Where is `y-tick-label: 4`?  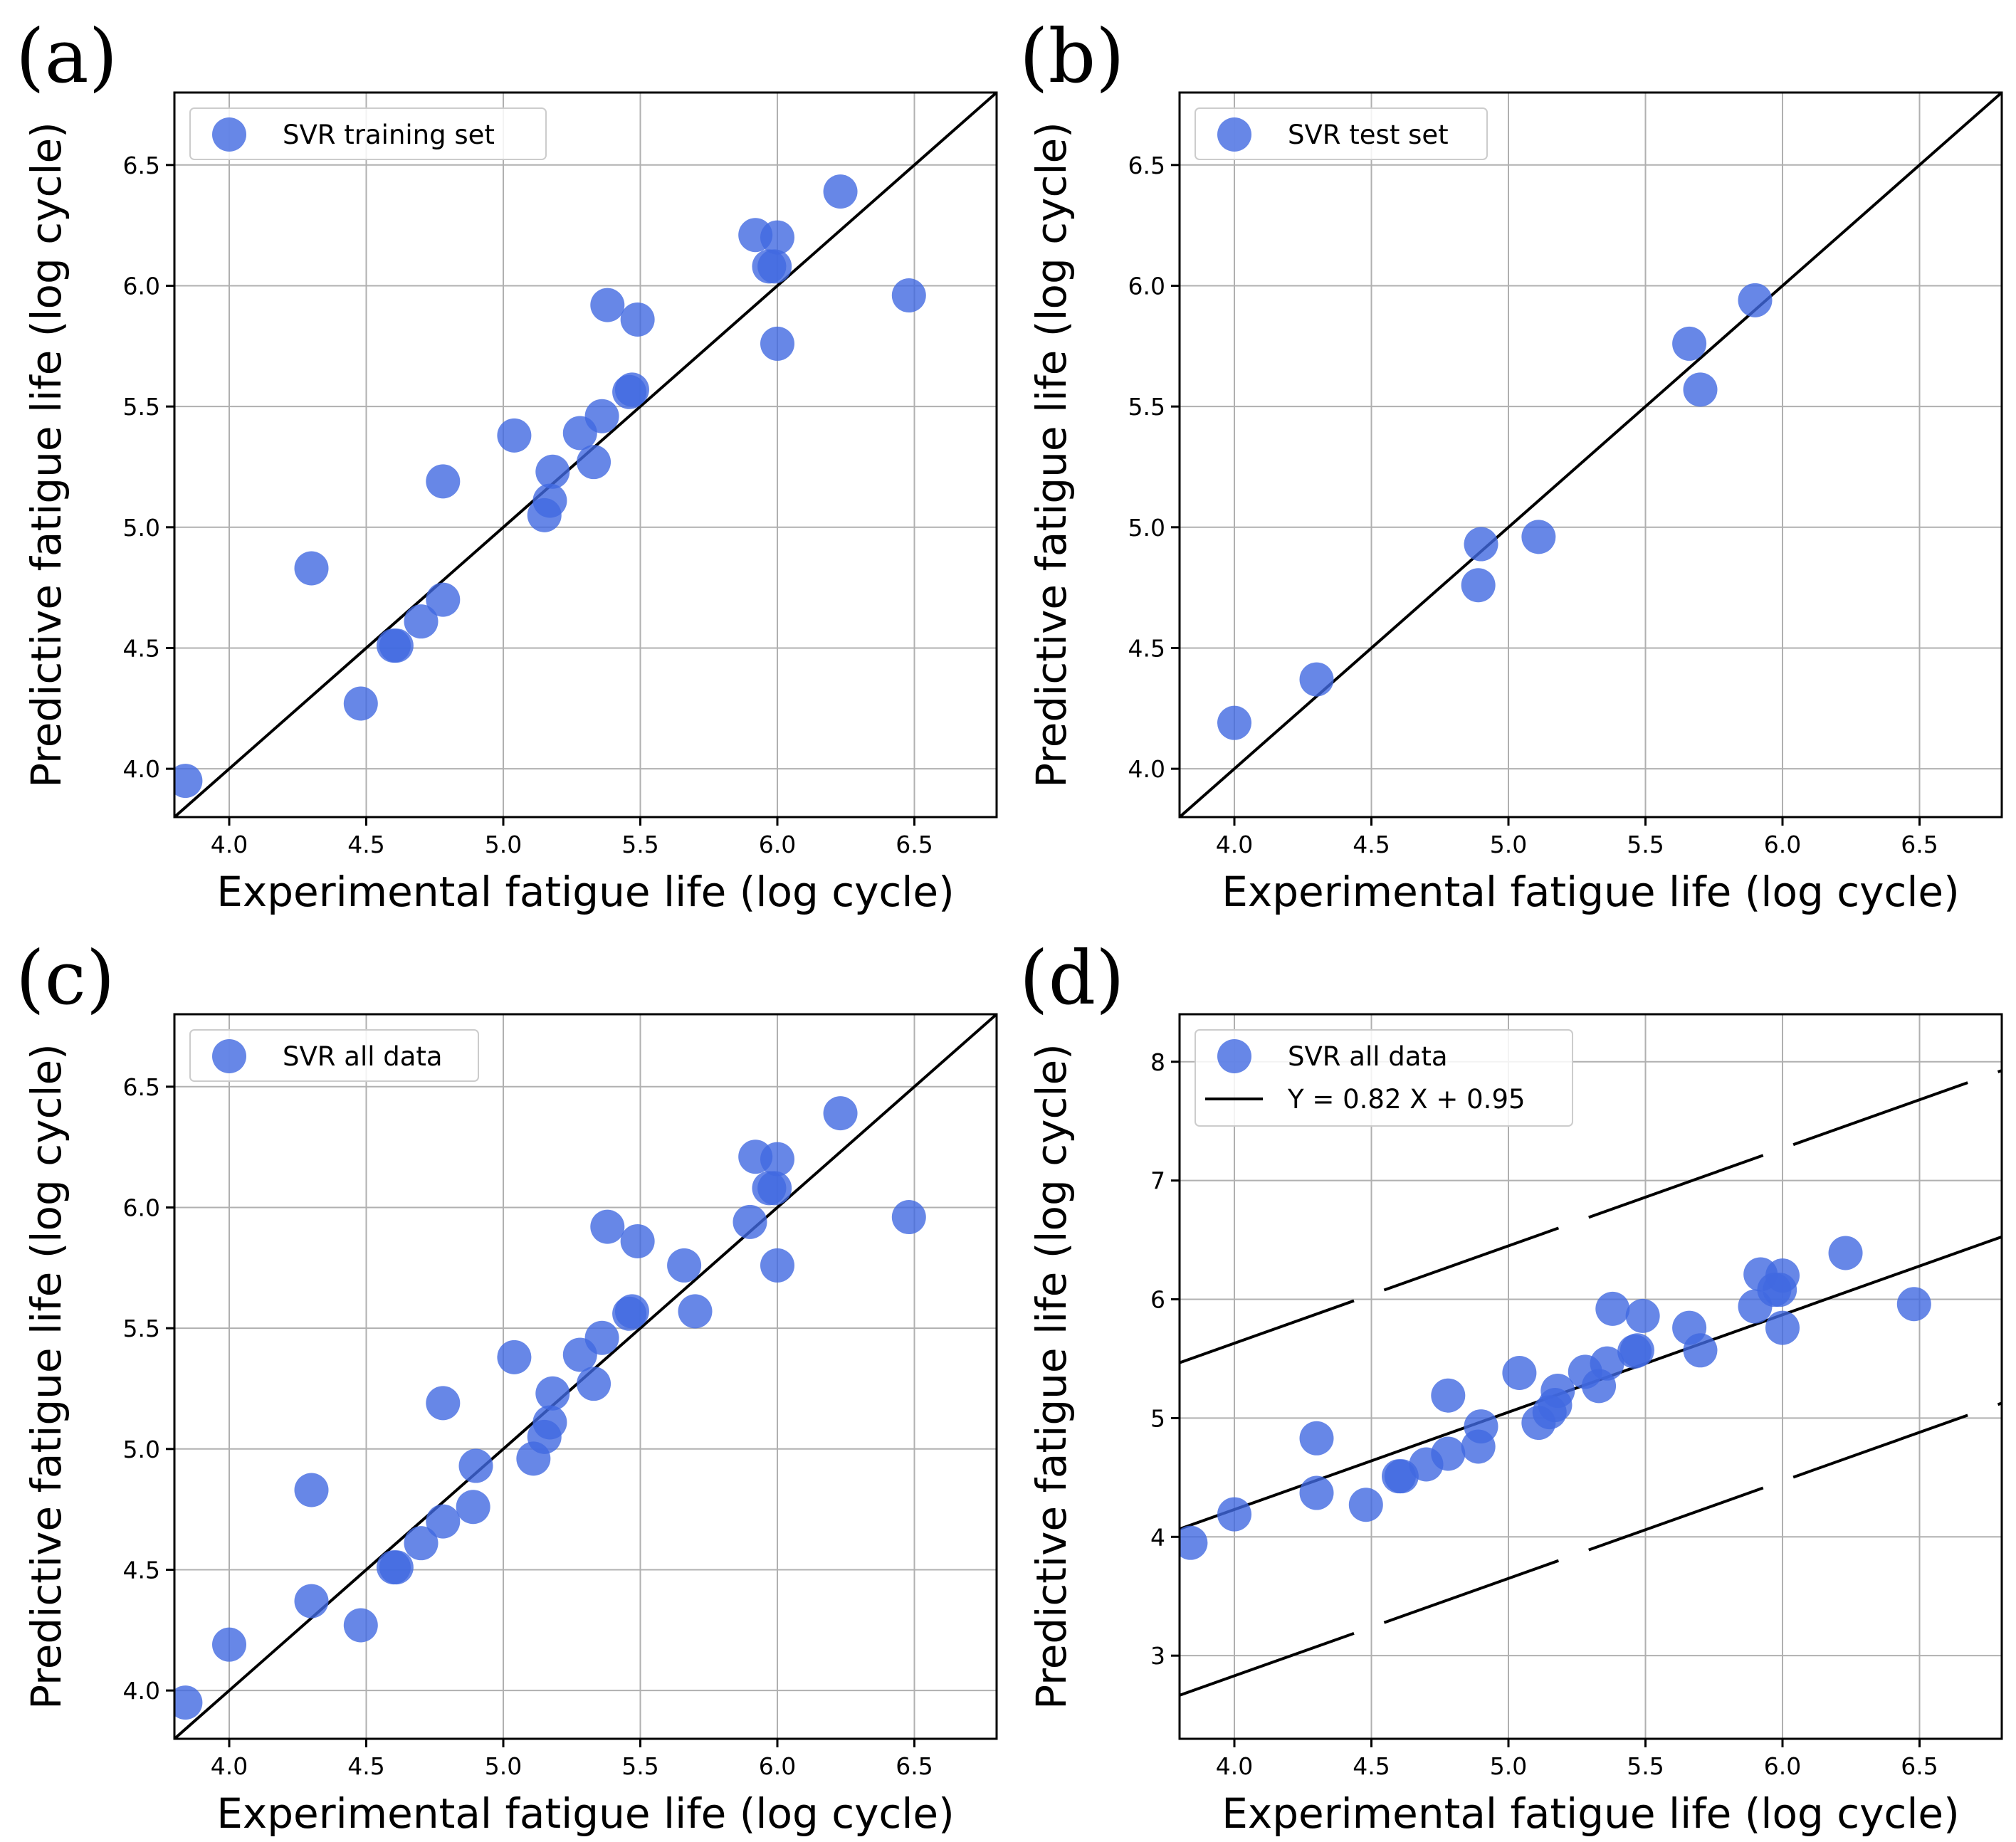
y-tick-label: 4 is located at coordinates (1157, 1537).